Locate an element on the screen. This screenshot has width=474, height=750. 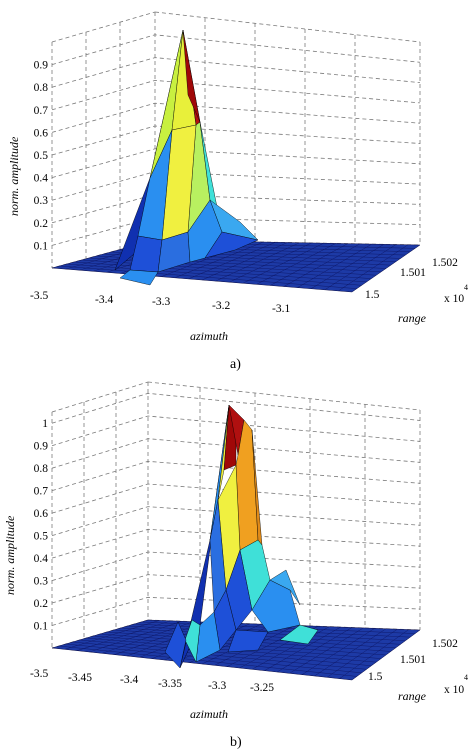
x-tick-label: -3.25 is located at coordinates (262, 688).